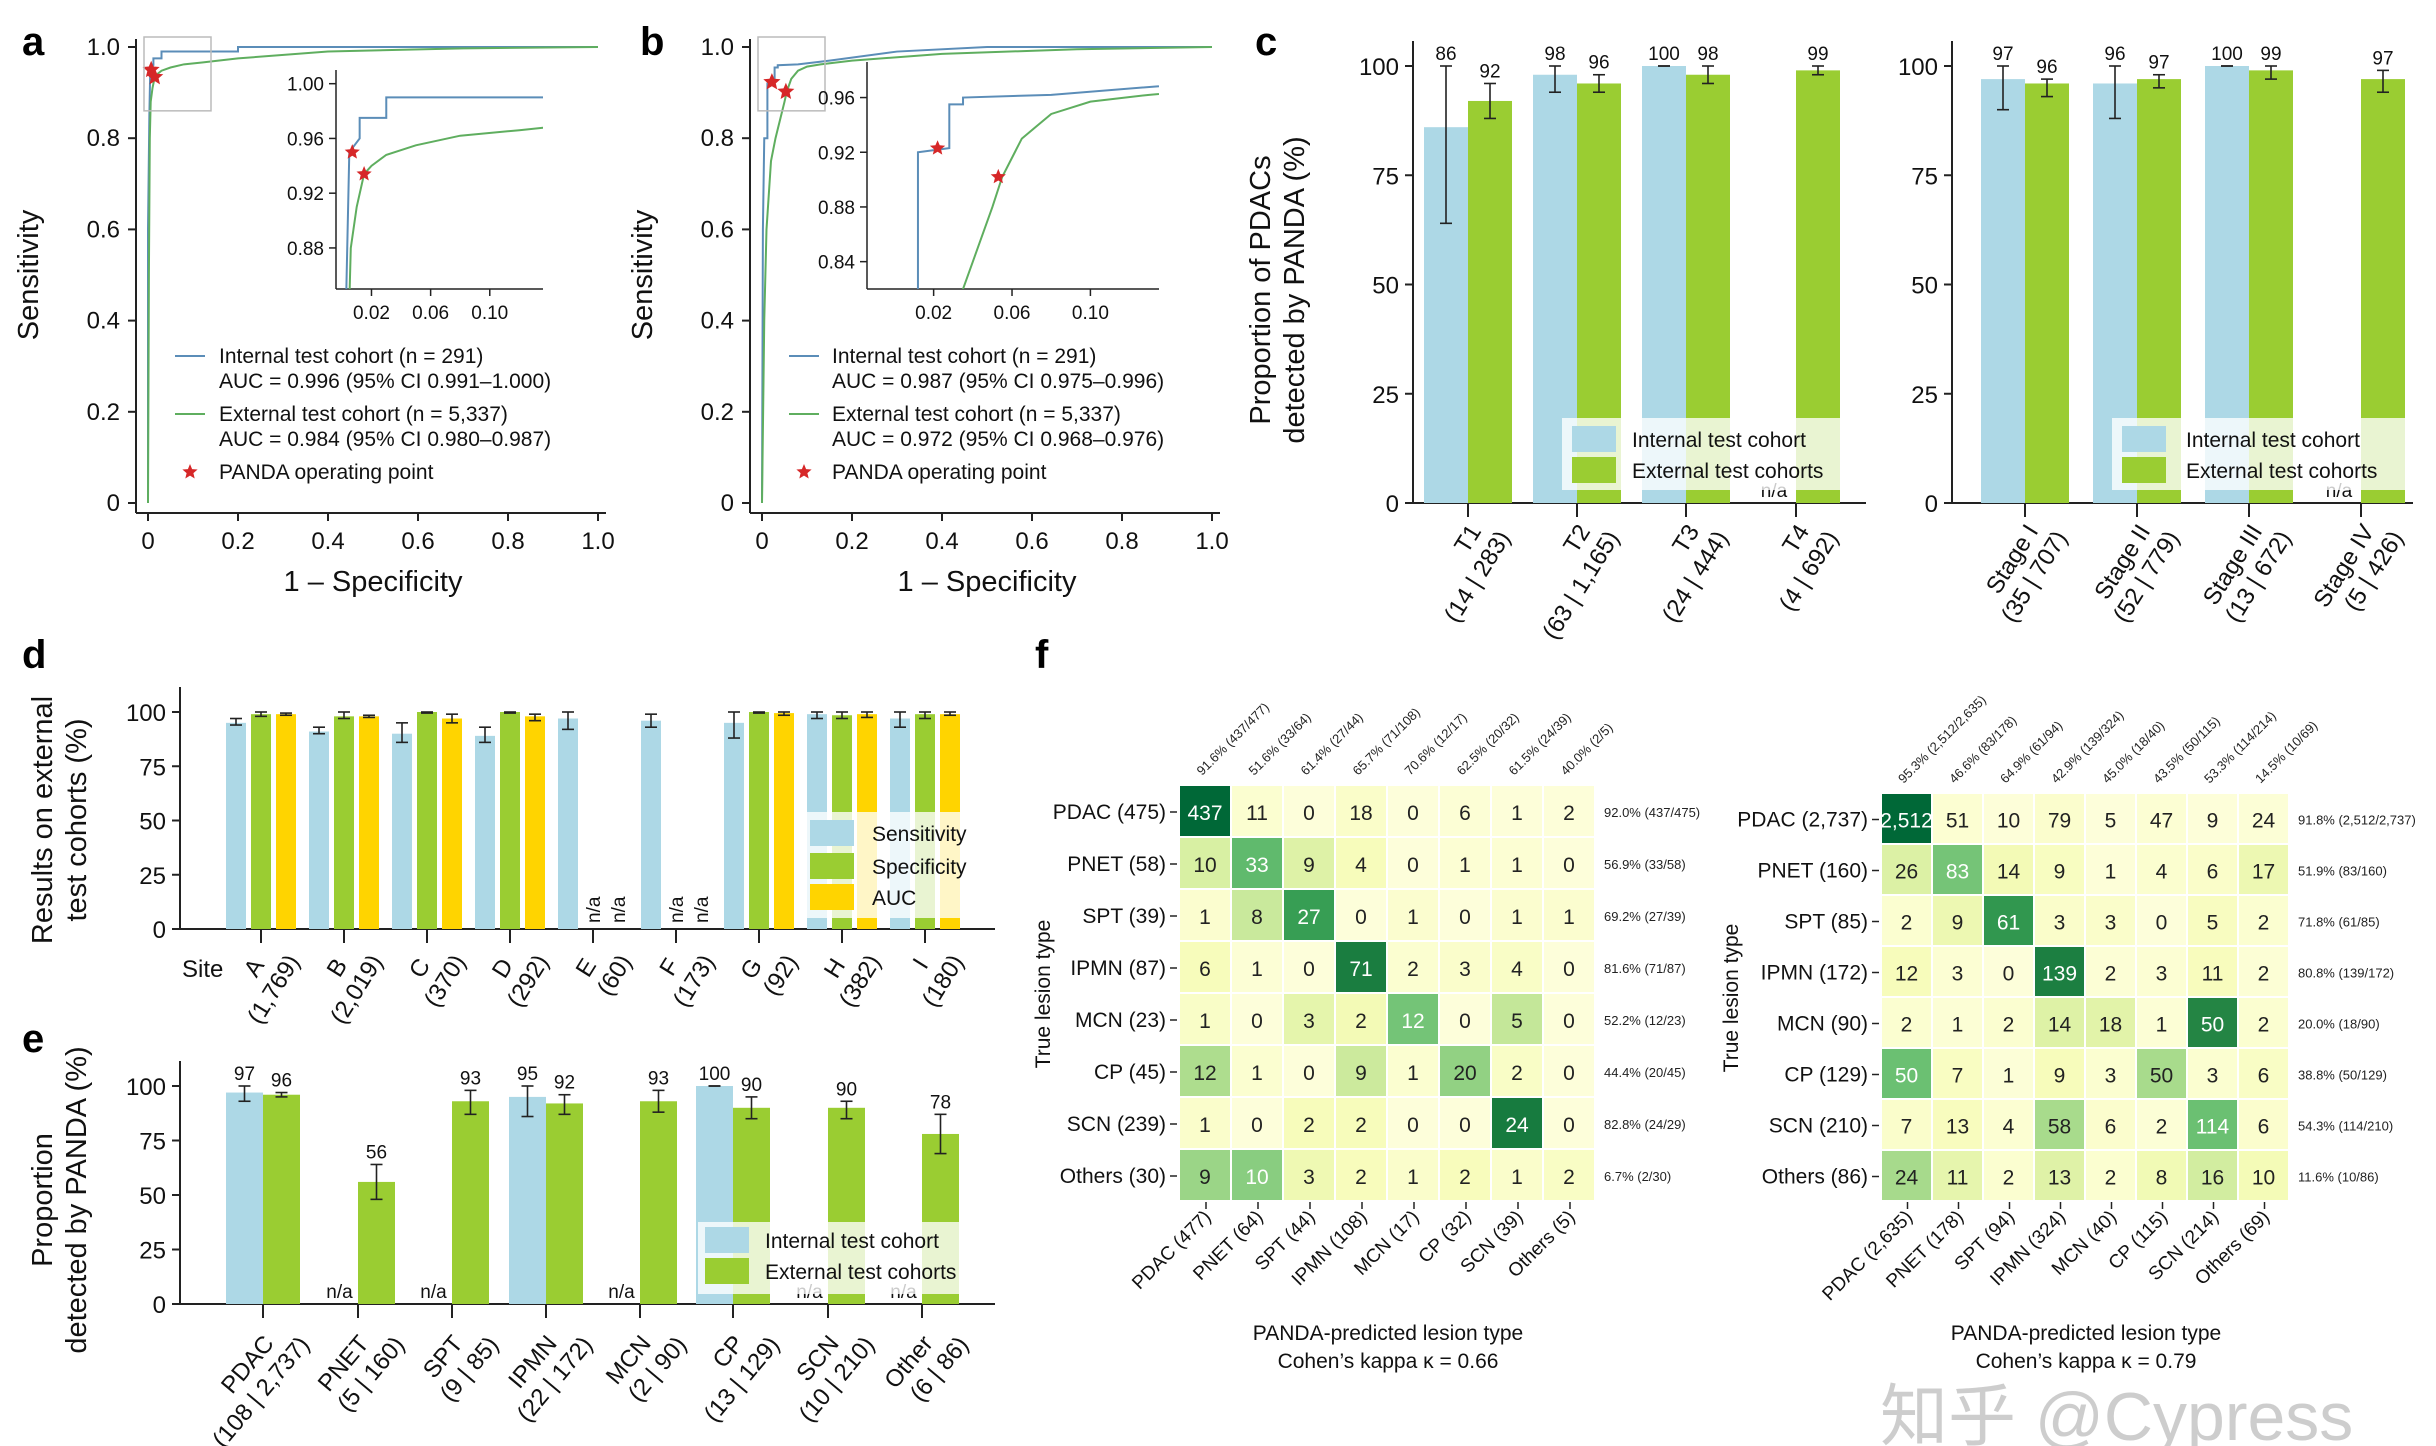 The image size is (2436, 1446). Describe the element at coordinates (1204, 865) in the screenshot. I see `matrix-cell-value: 10` at that location.